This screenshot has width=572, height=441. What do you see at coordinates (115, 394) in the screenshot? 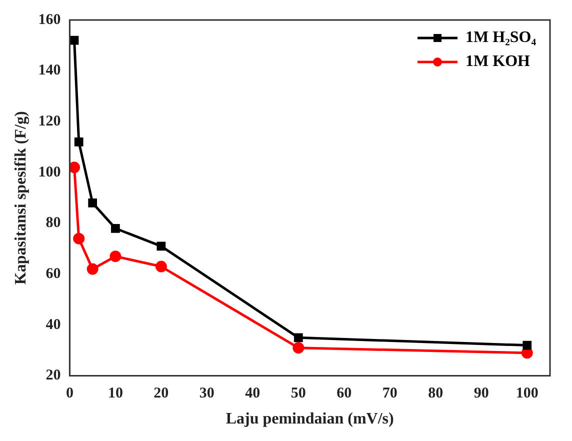
I see `x-tick-label: 10` at bounding box center [115, 394].